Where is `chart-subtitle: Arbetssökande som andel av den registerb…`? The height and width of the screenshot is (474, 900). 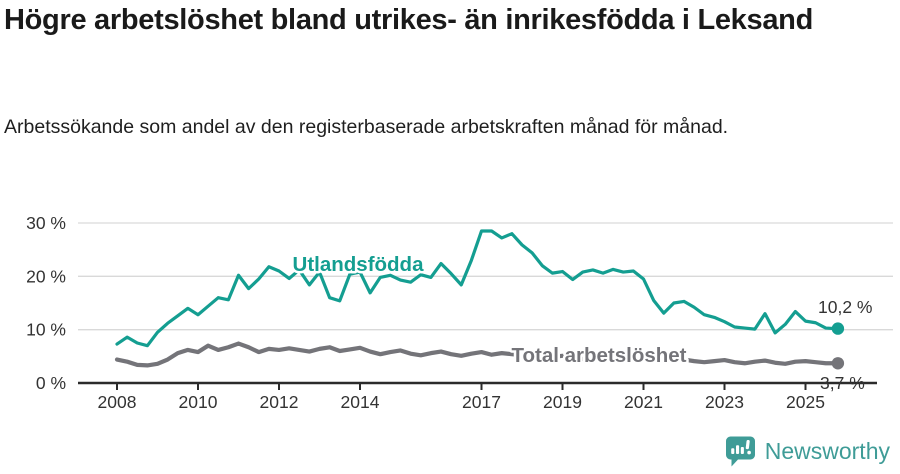 chart-subtitle: Arbetssökande som andel av den registerb… is located at coordinates (366, 127).